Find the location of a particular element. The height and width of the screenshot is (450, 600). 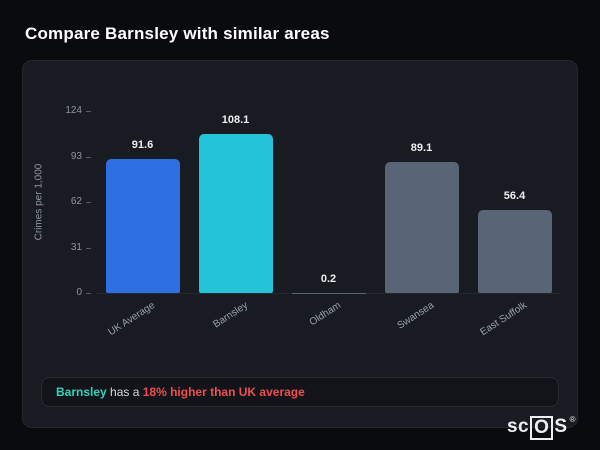

bar-slot: 0.2 Oldham is located at coordinates (328, 219).